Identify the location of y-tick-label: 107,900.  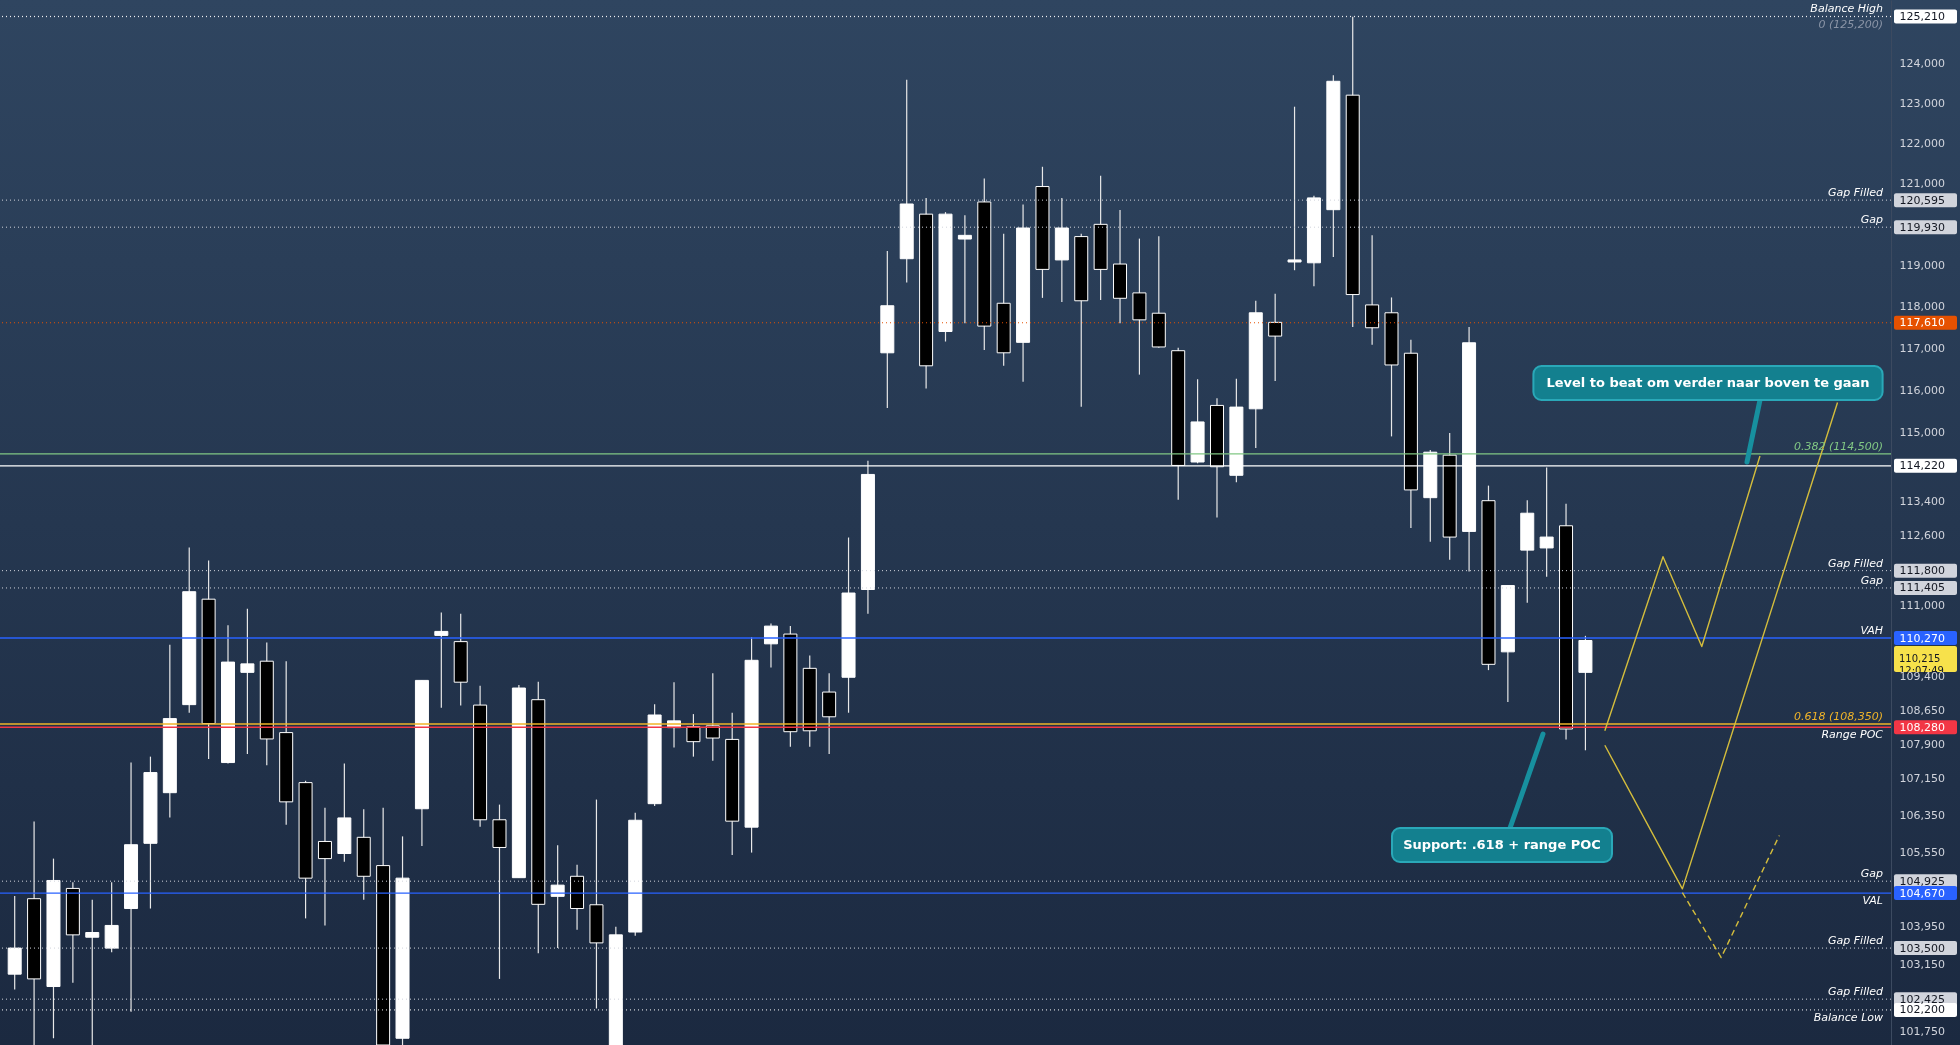
(1922, 744).